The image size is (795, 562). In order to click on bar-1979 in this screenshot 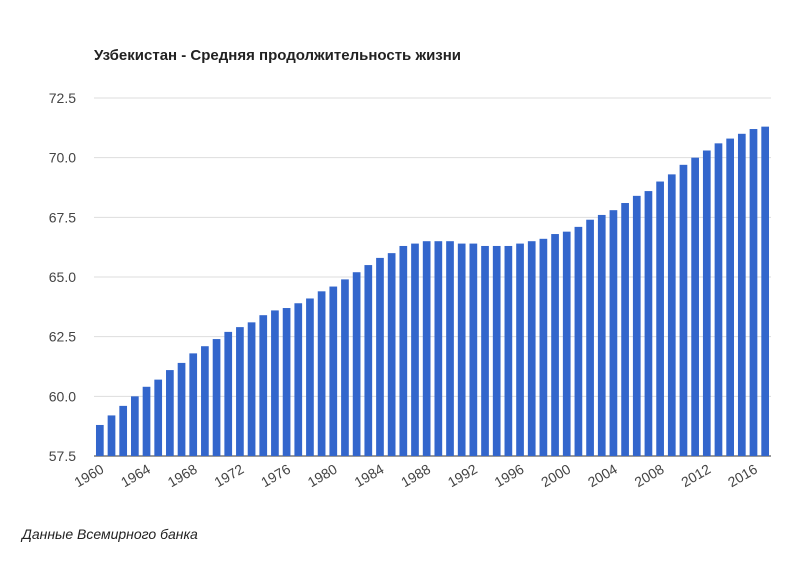, I will do `click(321, 373)`.